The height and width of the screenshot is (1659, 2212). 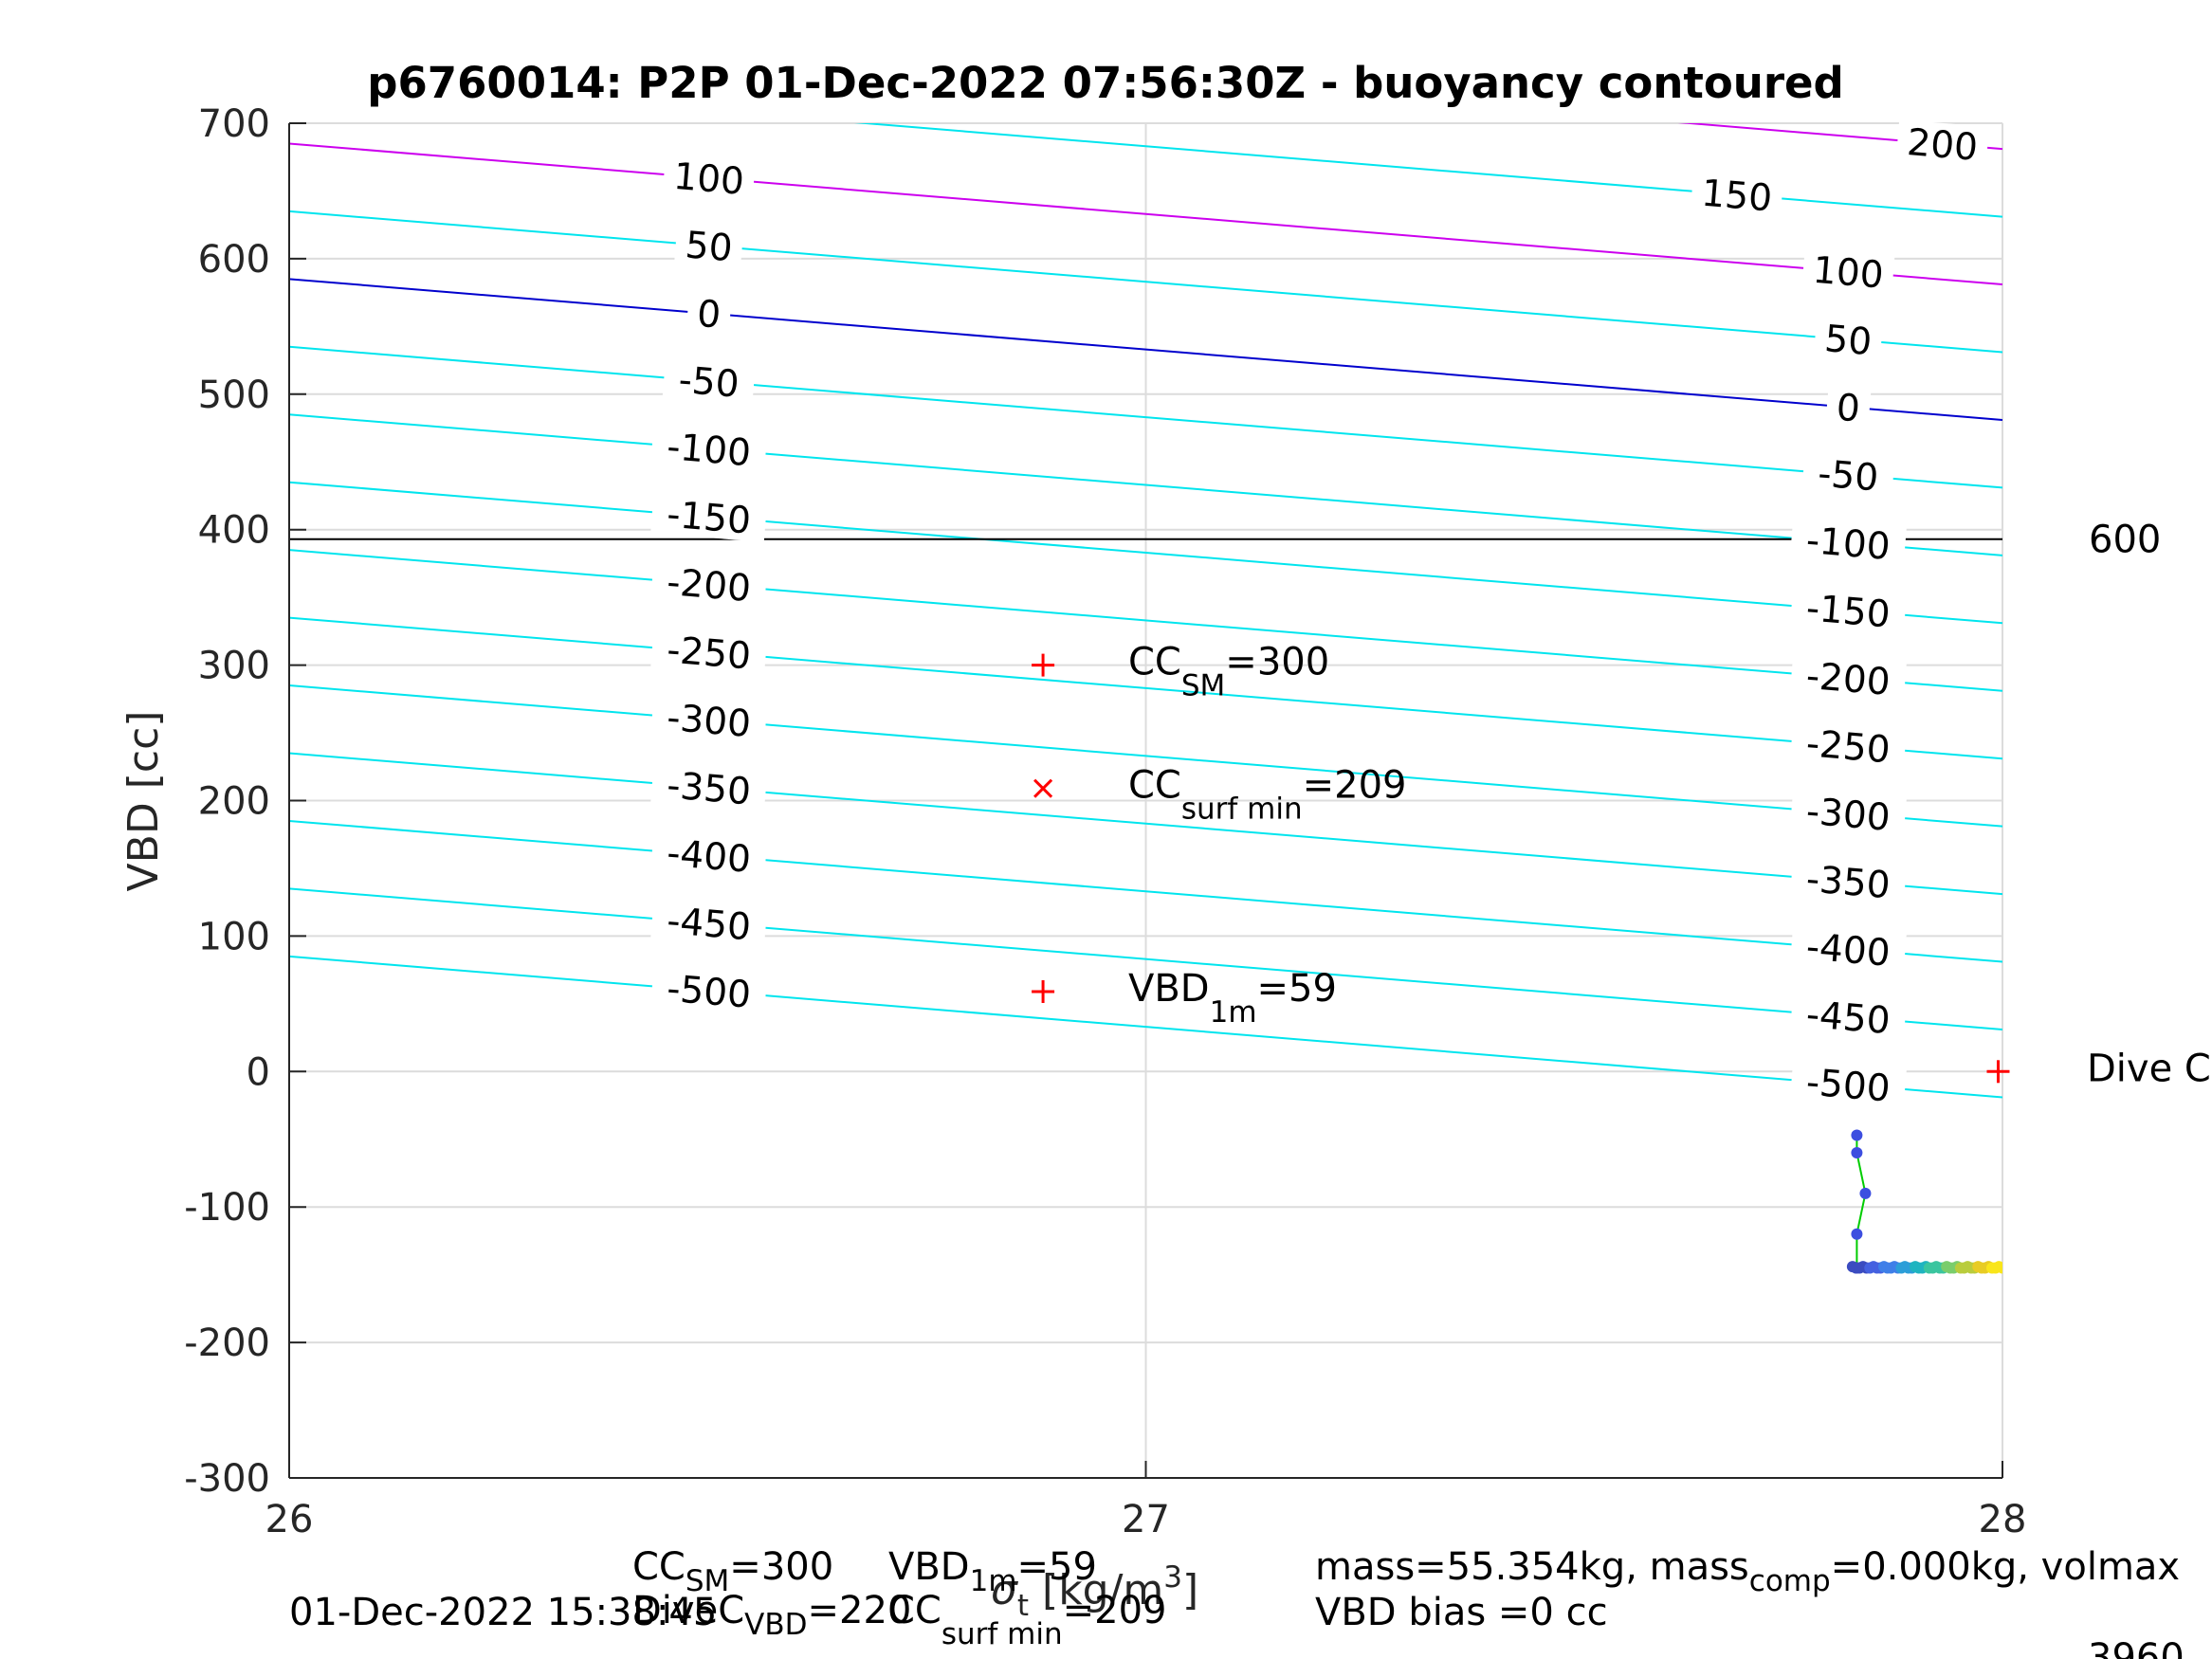 I want to click on contour-label-right--50: -50, so click(x=1848, y=475).